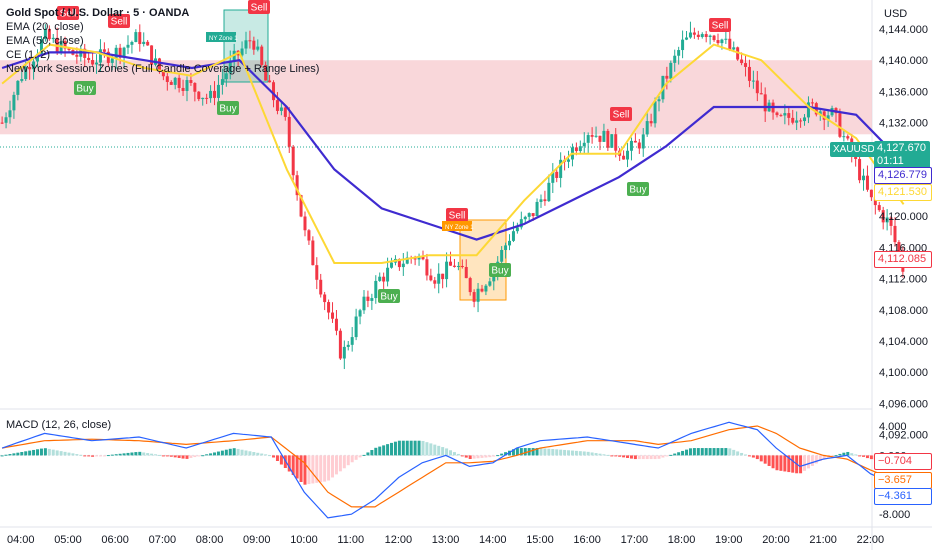 The width and height of the screenshot is (932, 550). Describe the element at coordinates (903, 92) in the screenshot. I see `price-tick-label: 4,136.000` at that location.